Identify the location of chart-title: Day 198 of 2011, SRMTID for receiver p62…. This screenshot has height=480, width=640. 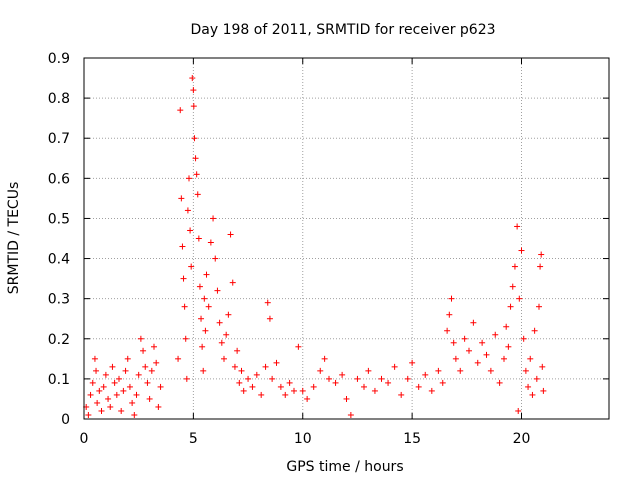
(342, 30).